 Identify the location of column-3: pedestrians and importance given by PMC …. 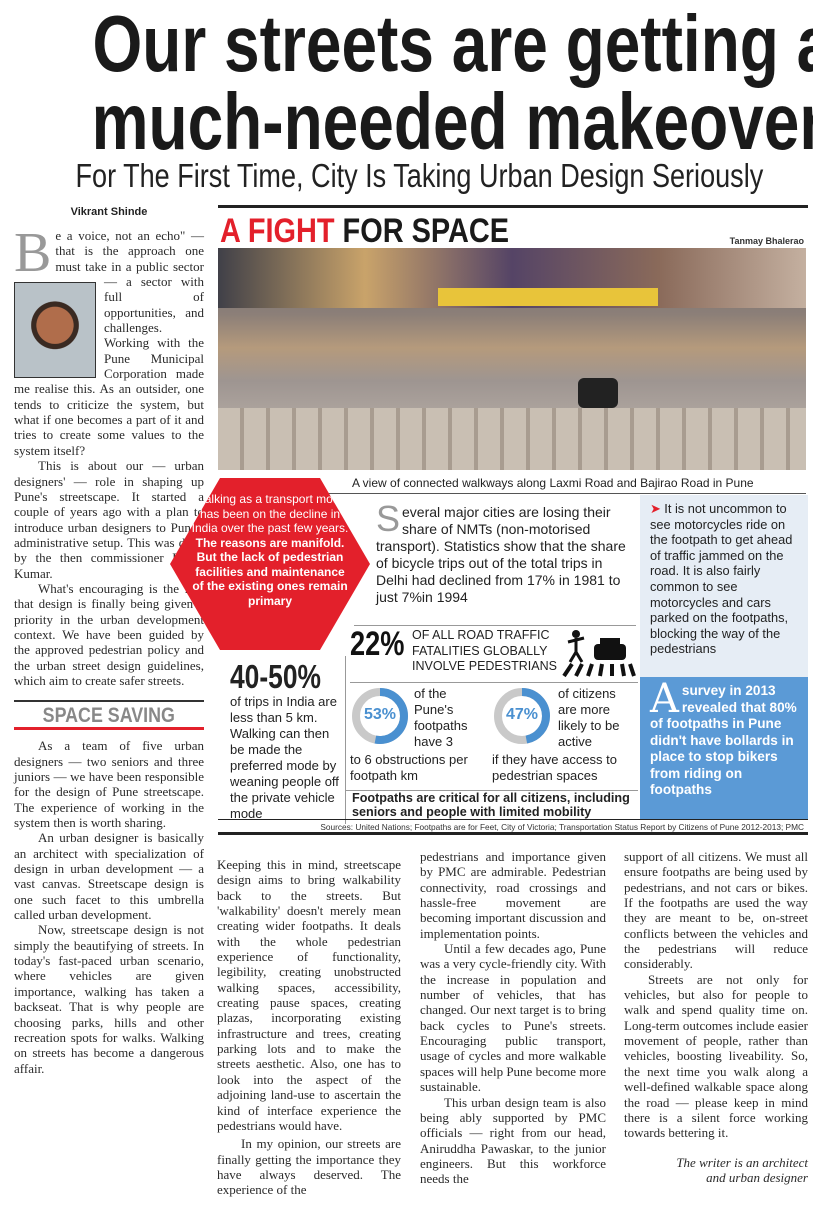
(513, 1018).